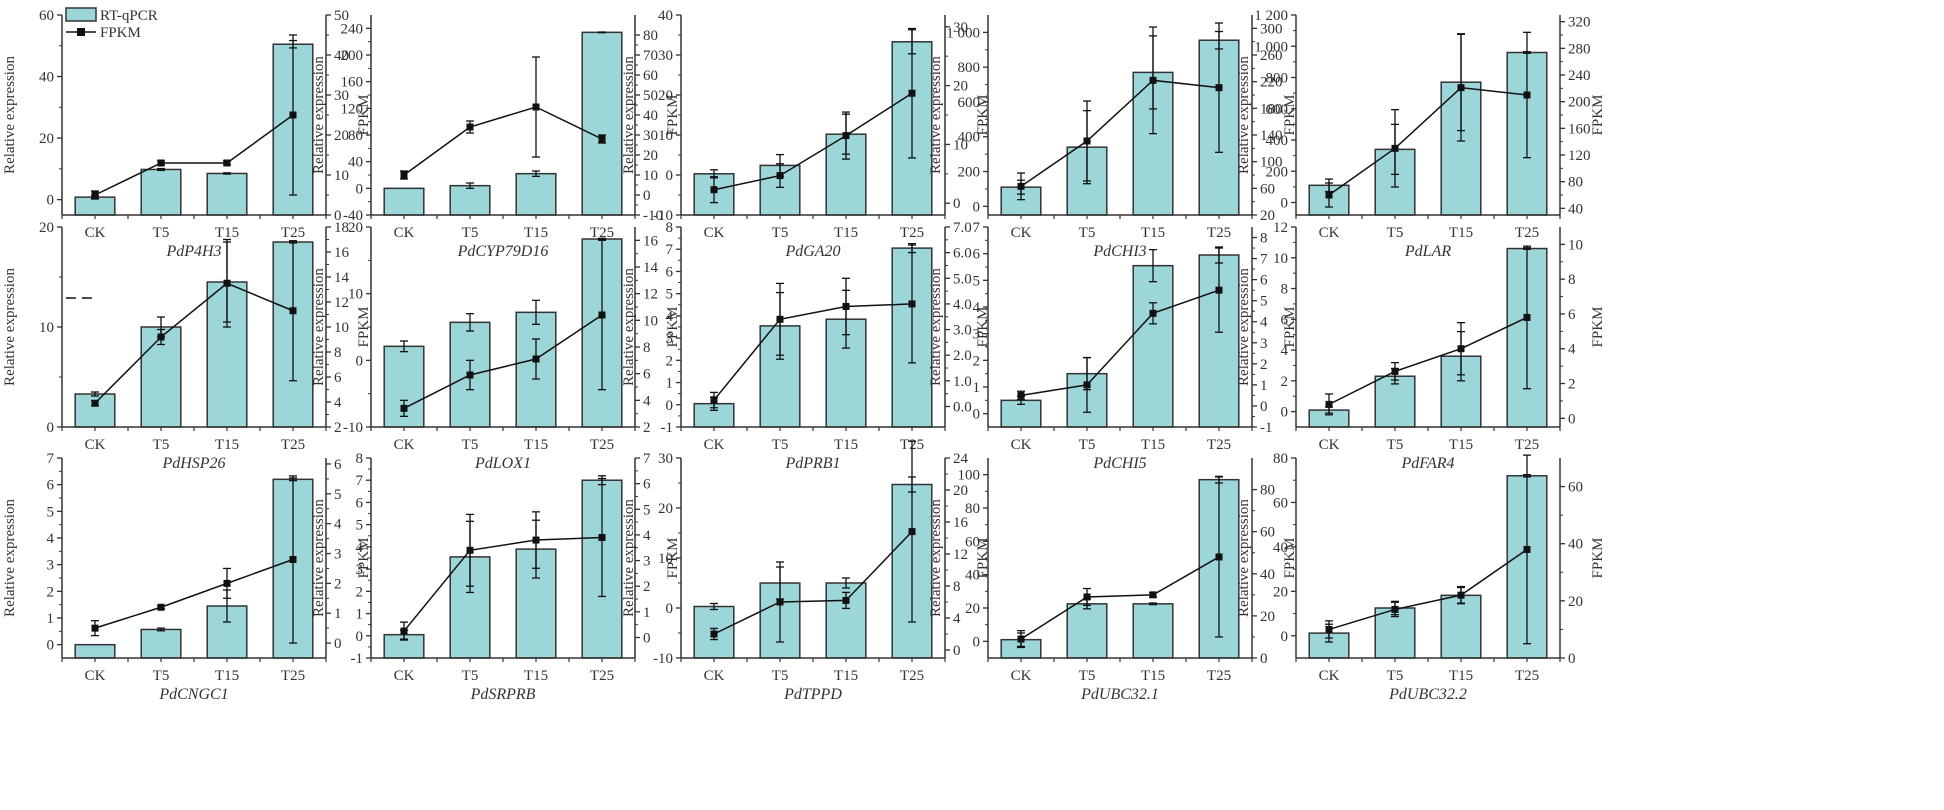 The height and width of the screenshot is (810, 1944). I want to click on y2-tick-label: 0, so click(1264, 407).